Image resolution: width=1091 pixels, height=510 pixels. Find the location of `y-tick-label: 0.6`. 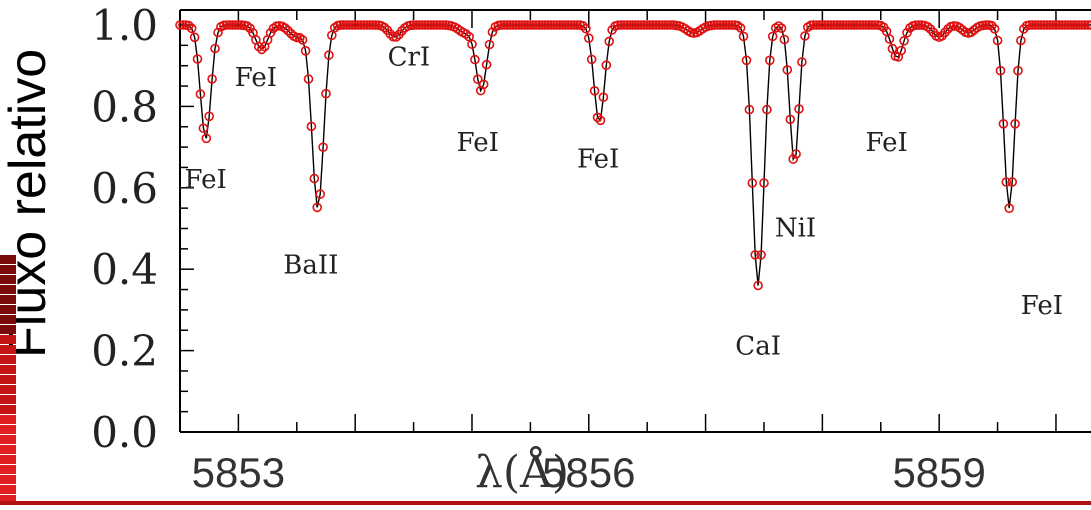

y-tick-label: 0.6 is located at coordinates (124, 188).